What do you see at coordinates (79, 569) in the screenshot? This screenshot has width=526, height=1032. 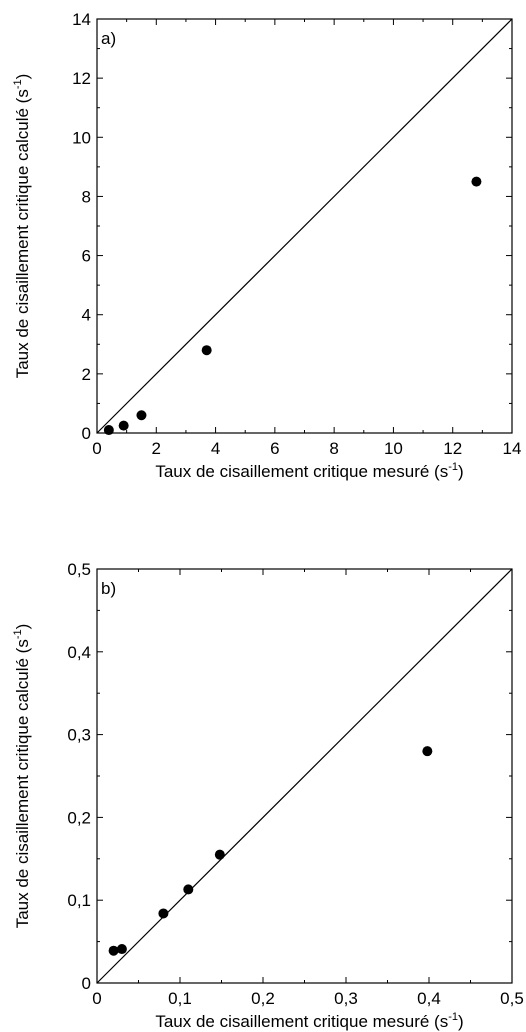 I see `y-tick-label: 0,5` at bounding box center [79, 569].